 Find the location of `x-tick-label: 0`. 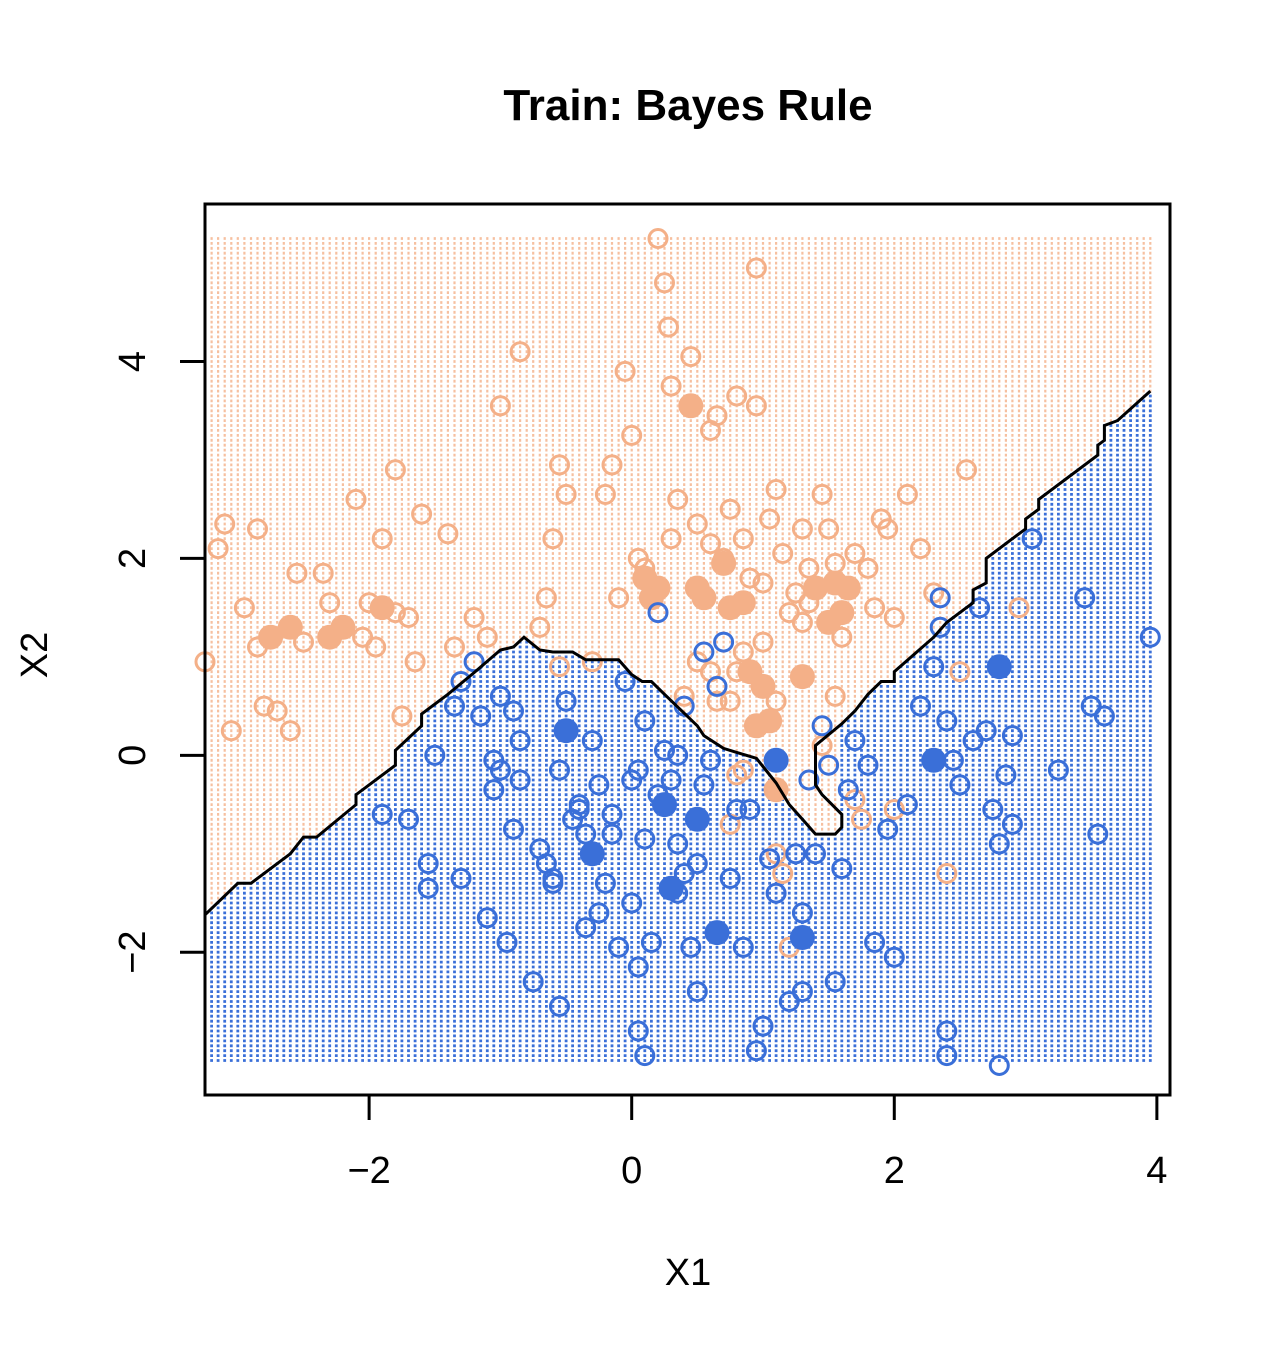

x-tick-label: 0 is located at coordinates (631, 1171).